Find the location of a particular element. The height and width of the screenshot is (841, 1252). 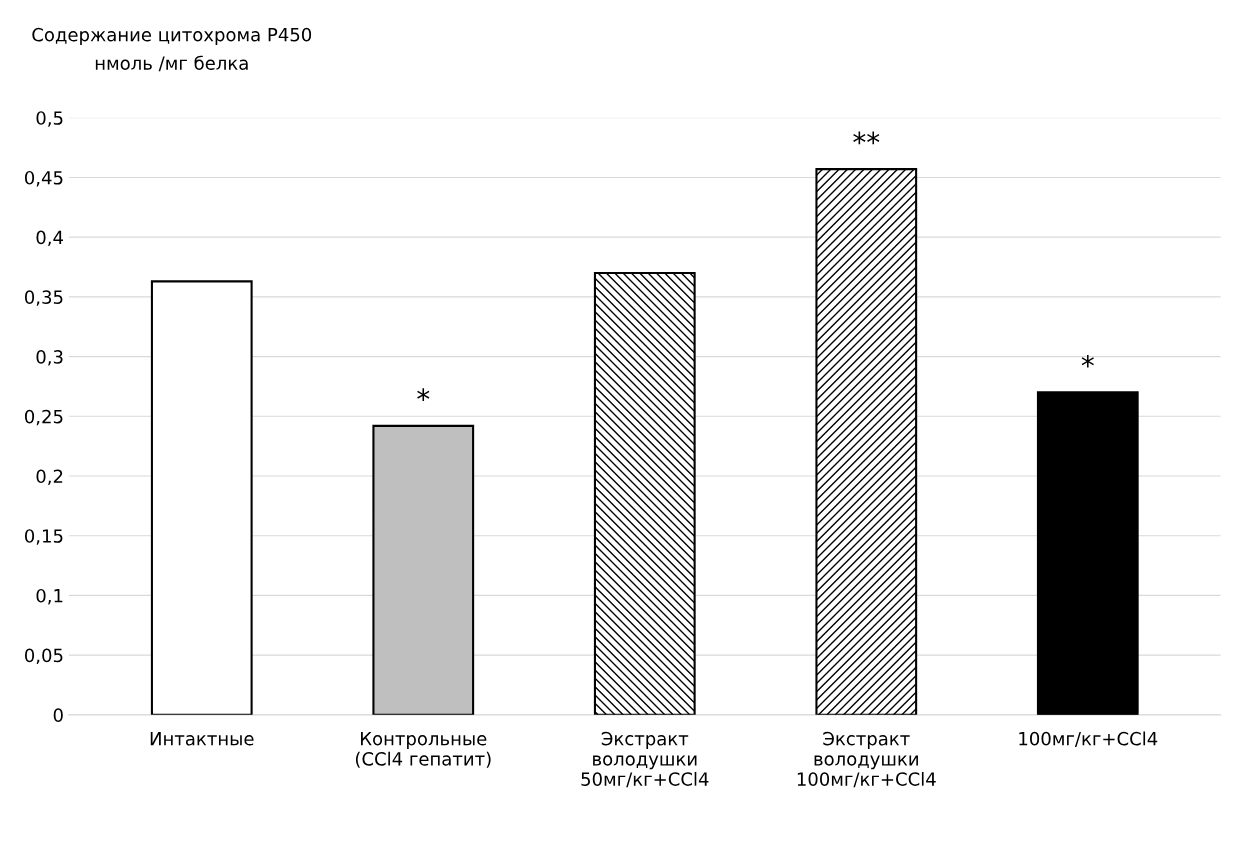

x-tick-label: Интактные is located at coordinates (202, 739).